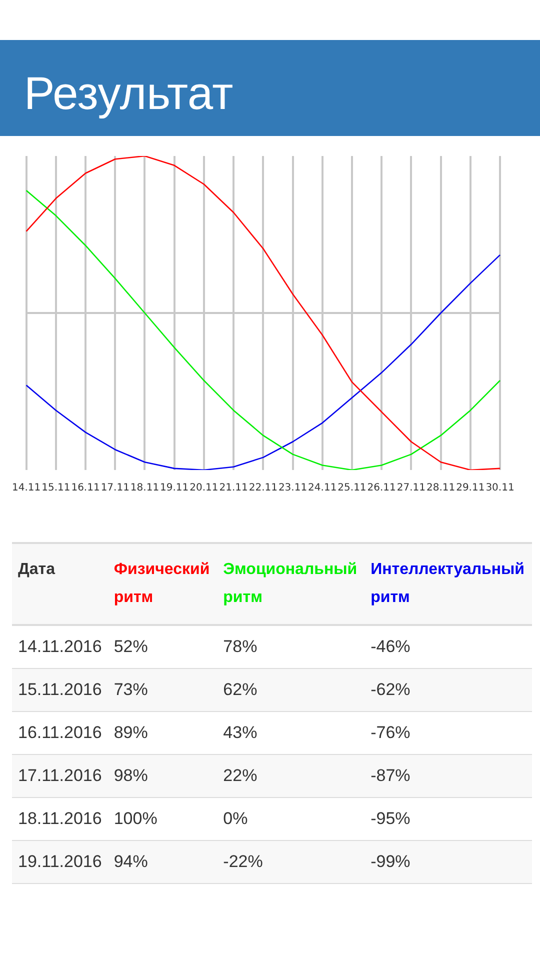 The height and width of the screenshot is (960, 540). I want to click on text: -62%, so click(448, 690).